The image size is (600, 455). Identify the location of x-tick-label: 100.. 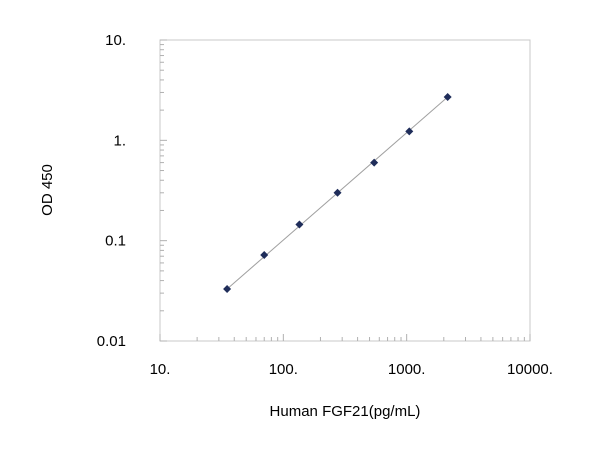
(283, 369).